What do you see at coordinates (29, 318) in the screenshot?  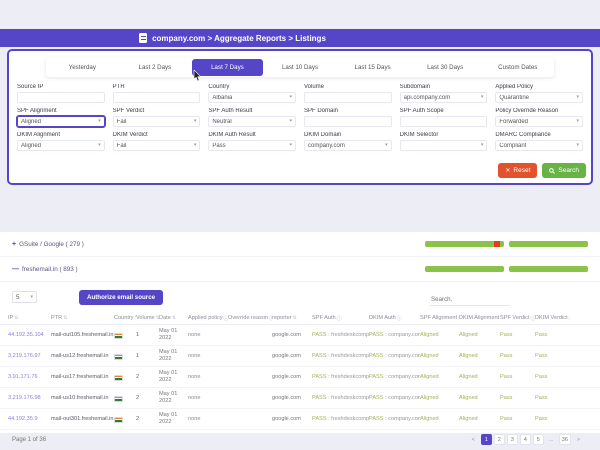 I see `column-header: IP ⓘ ⇅` at bounding box center [29, 318].